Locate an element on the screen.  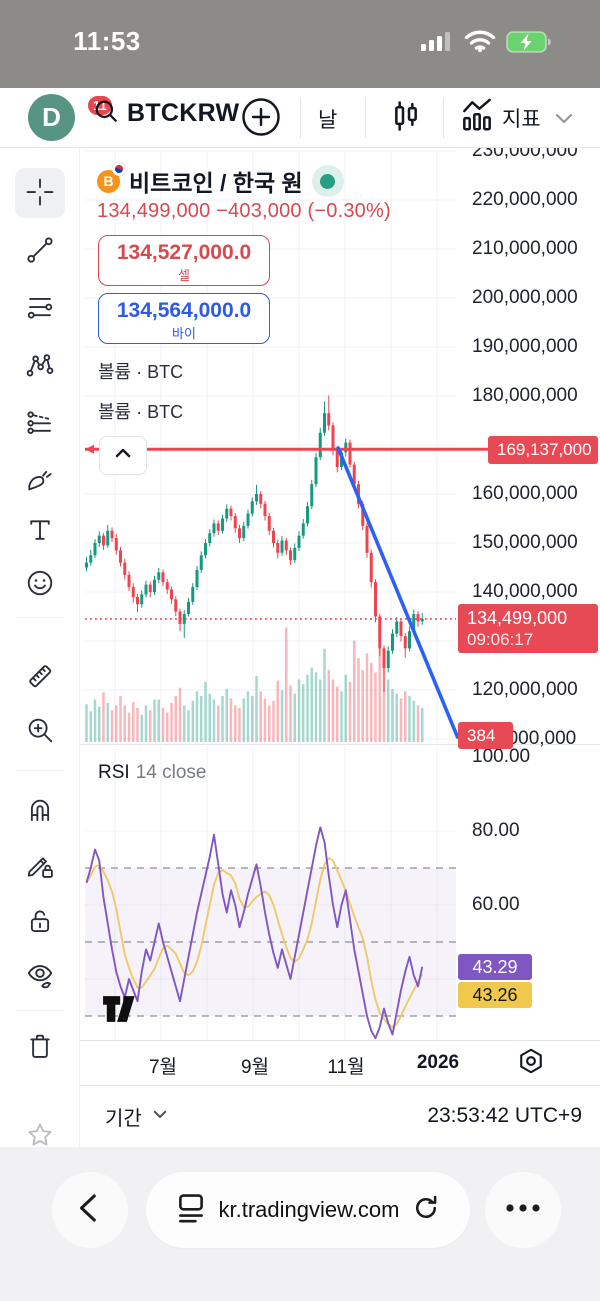
tradingview-logo is located at coordinates (125, 1011).